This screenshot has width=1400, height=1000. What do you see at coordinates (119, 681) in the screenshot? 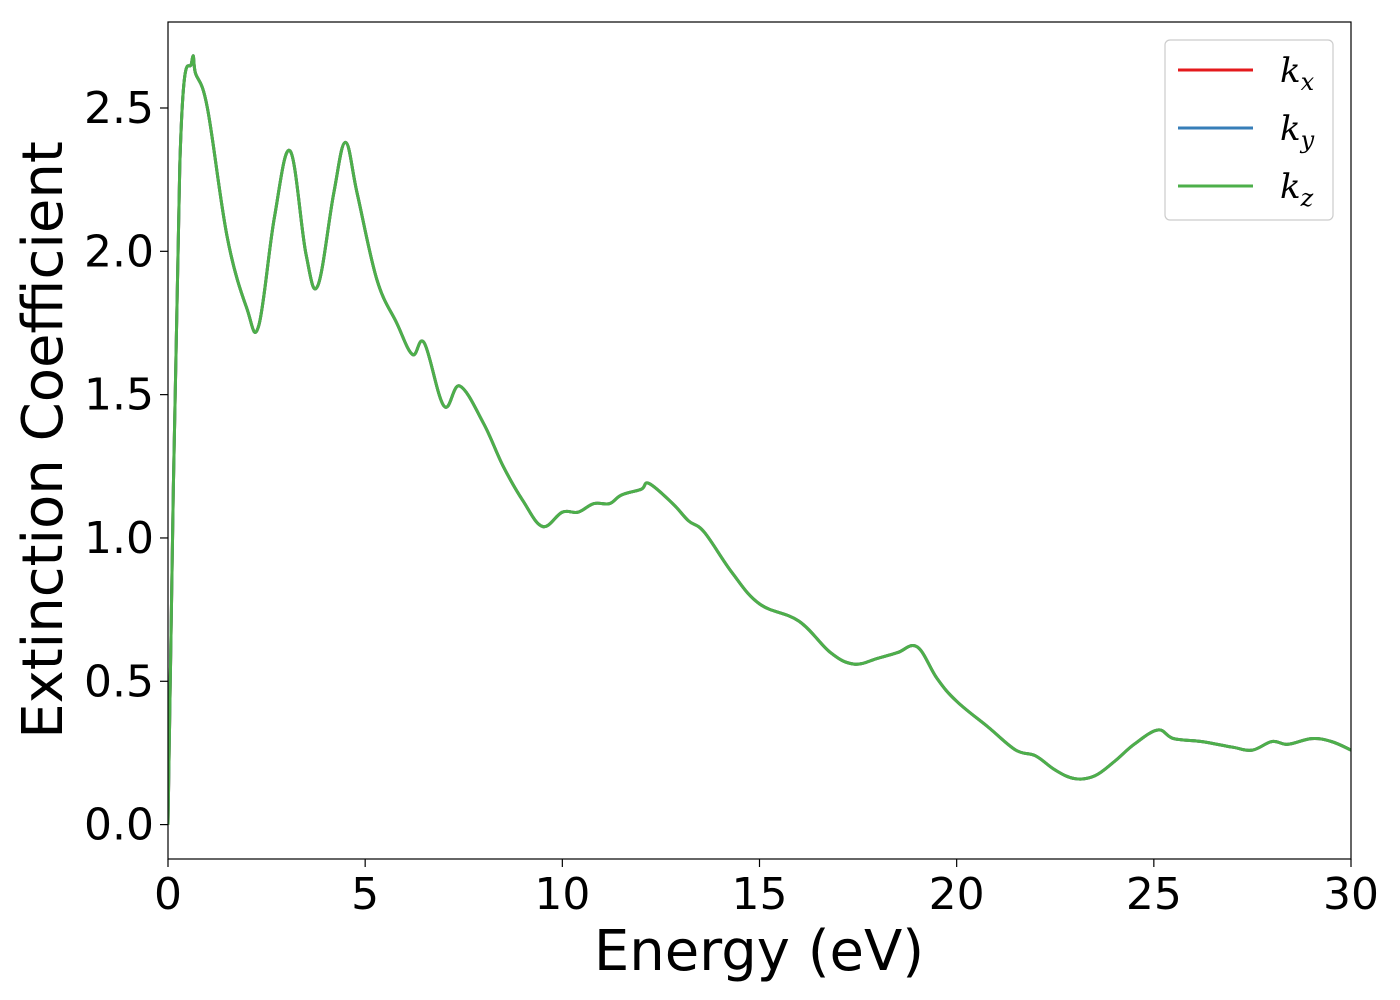
I see `y-tick-label: 0.5` at bounding box center [119, 681].